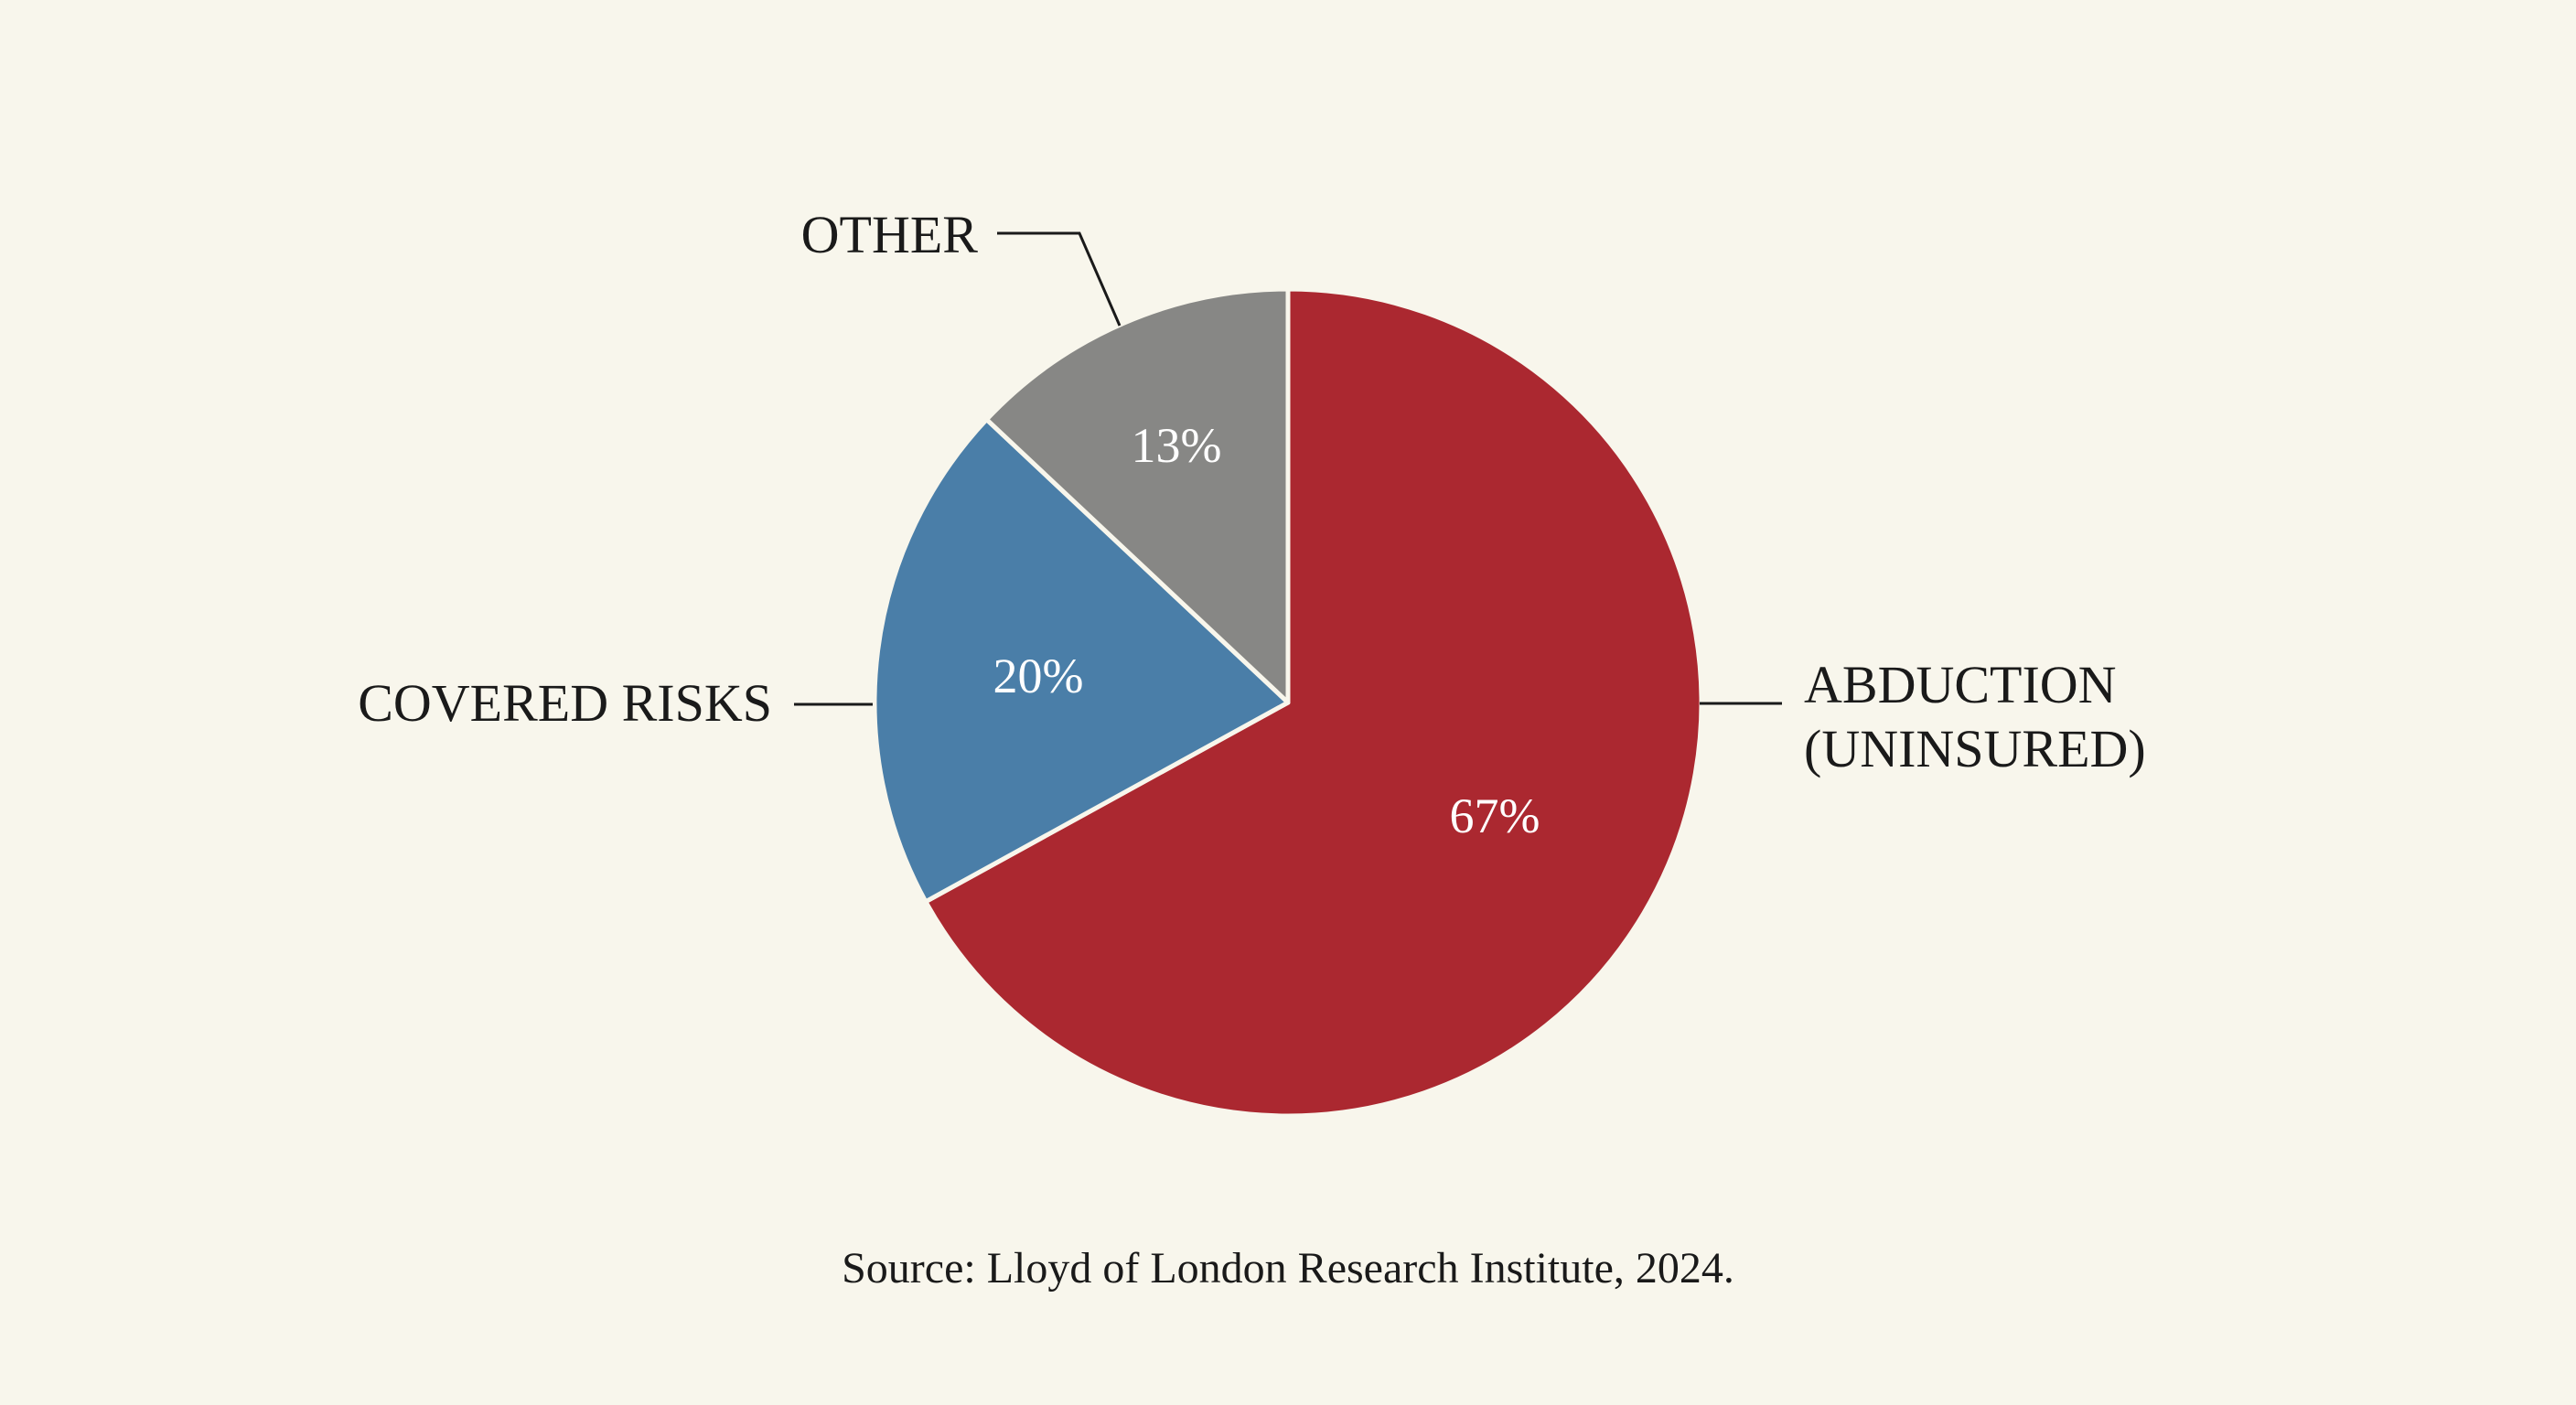 Image resolution: width=2576 pixels, height=1405 pixels. I want to click on percent-labels: 67% 20% 13%, so click(1267, 630).